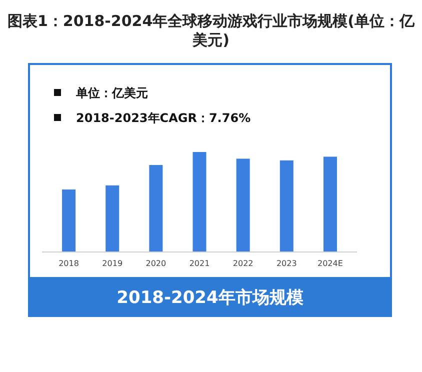 This screenshot has height=372, width=422. What do you see at coordinates (243, 263) in the screenshot?
I see `x-tick-label: 2022` at bounding box center [243, 263].